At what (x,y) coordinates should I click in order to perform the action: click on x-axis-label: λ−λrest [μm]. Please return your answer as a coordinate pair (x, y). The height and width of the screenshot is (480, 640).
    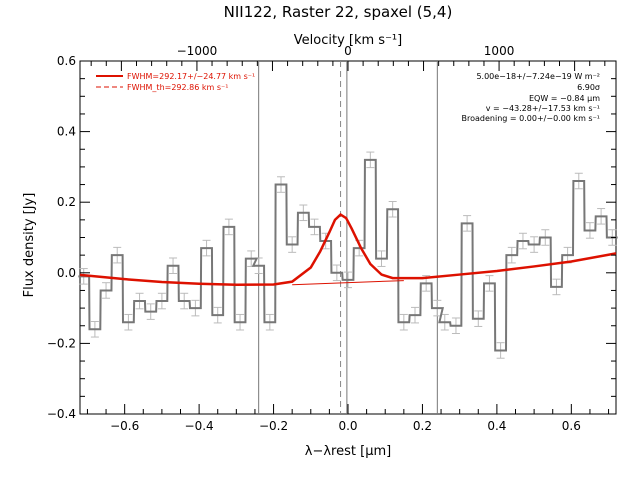
    Looking at the image, I should click on (348, 451).